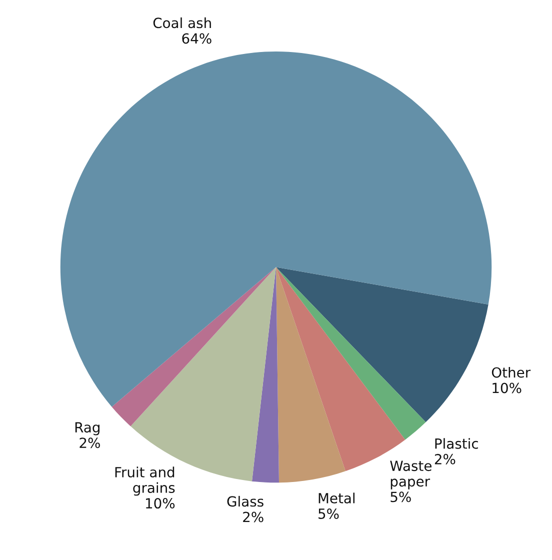 This screenshot has height=560, width=552. Describe the element at coordinates (87, 429) in the screenshot. I see `slice-label: Rag` at that location.